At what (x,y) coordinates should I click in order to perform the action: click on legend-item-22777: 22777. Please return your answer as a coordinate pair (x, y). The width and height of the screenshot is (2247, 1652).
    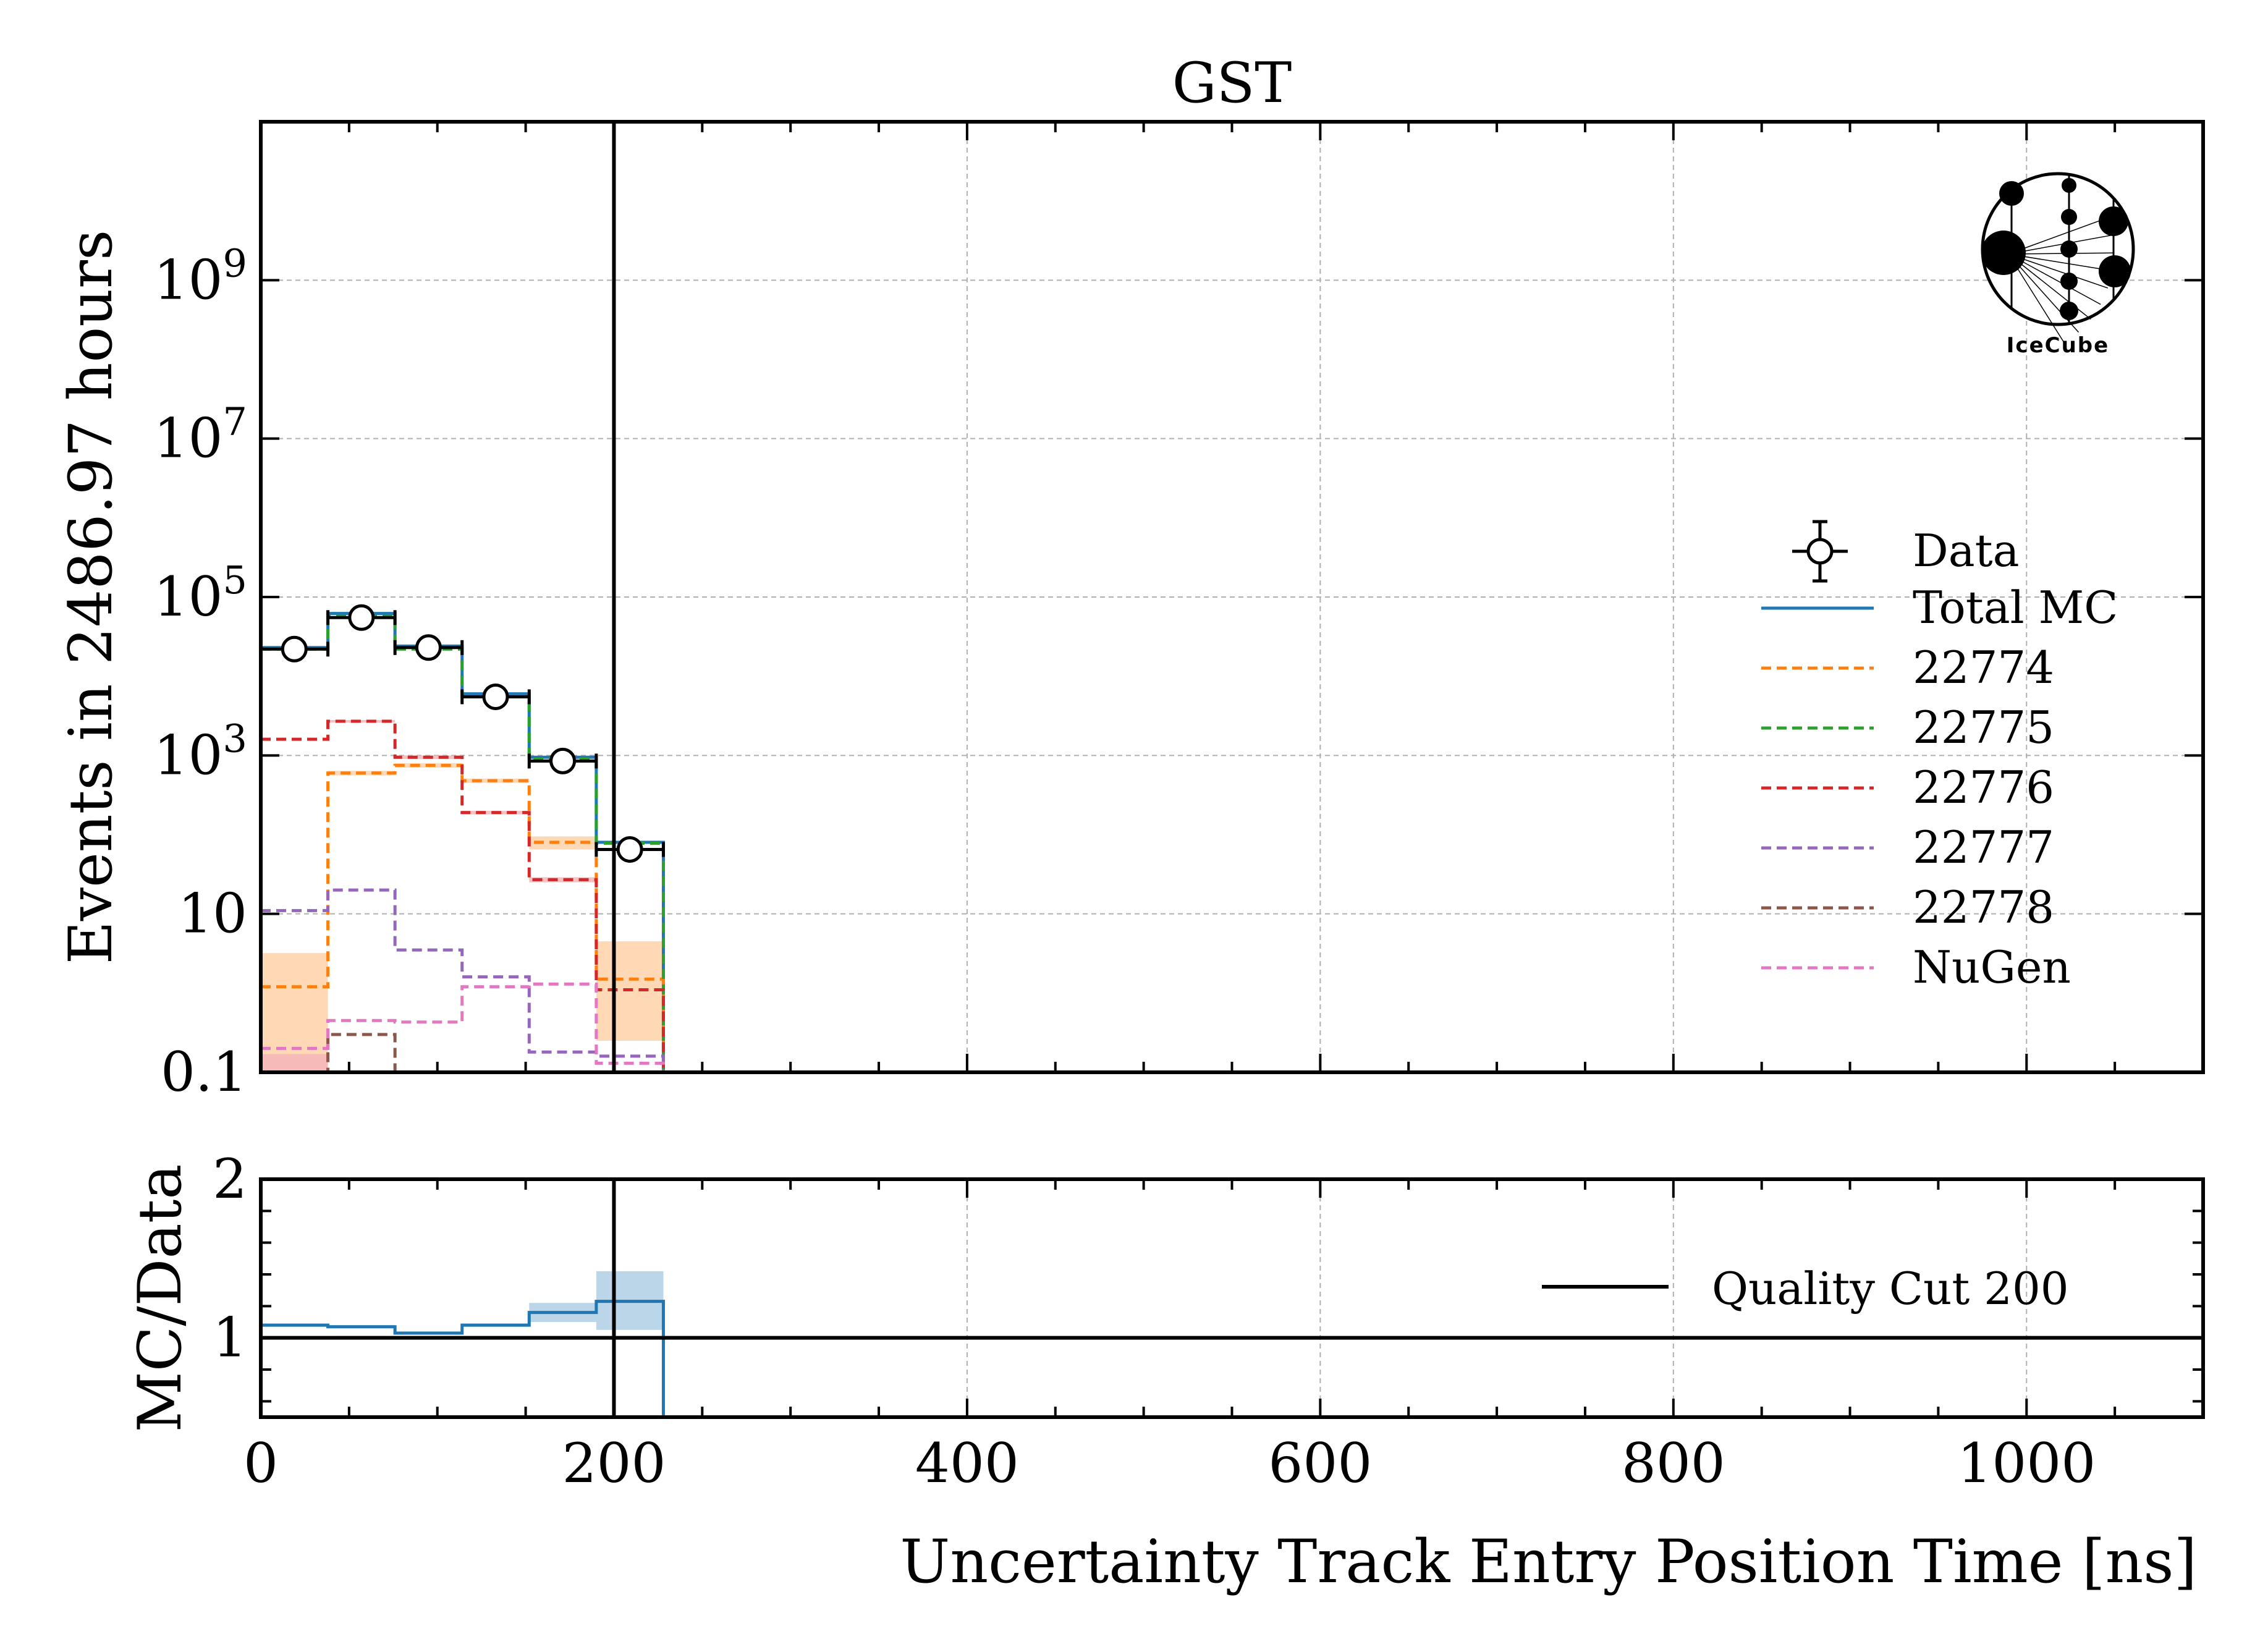
    Looking at the image, I should click on (1907, 847).